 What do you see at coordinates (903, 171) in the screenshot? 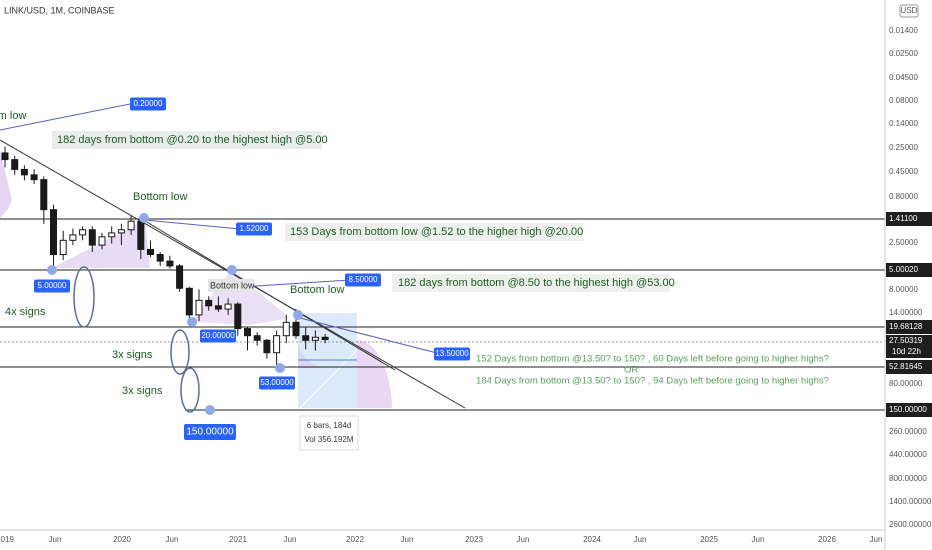
I see `price-label: 0.45000` at bounding box center [903, 171].